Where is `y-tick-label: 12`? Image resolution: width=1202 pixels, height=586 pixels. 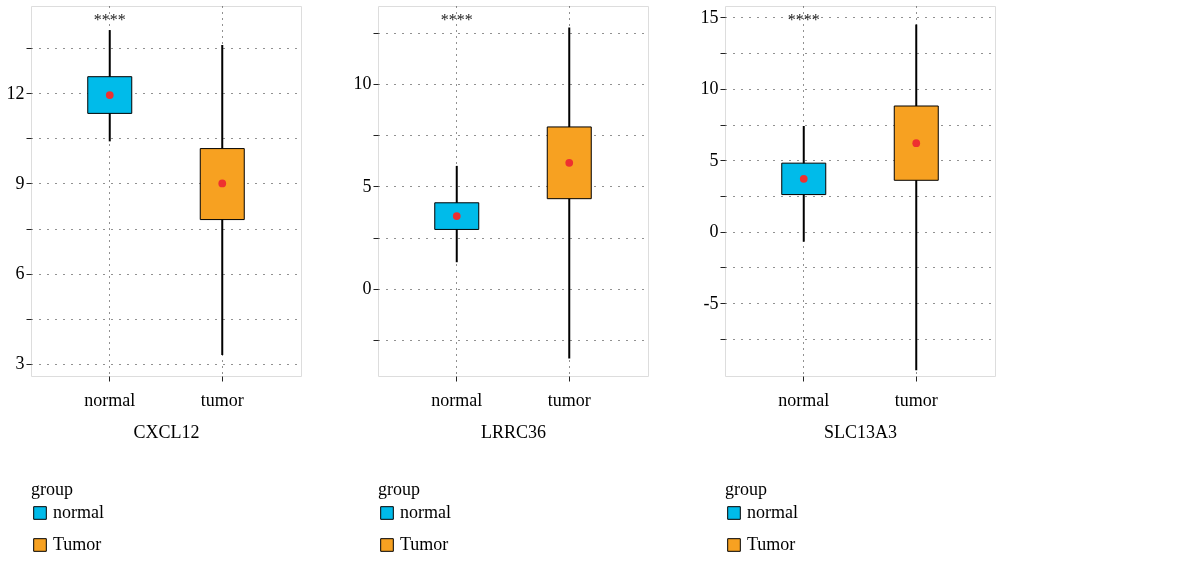
y-tick-label: 12 is located at coordinates (15, 92).